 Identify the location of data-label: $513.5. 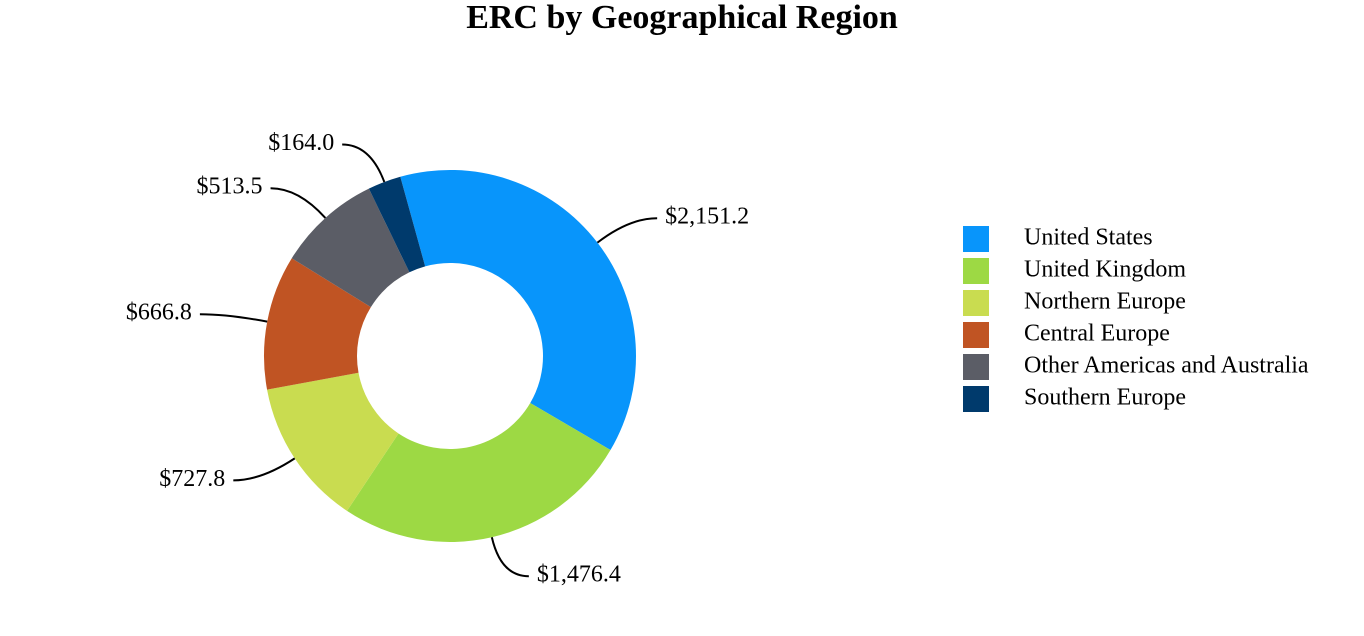
(230, 187).